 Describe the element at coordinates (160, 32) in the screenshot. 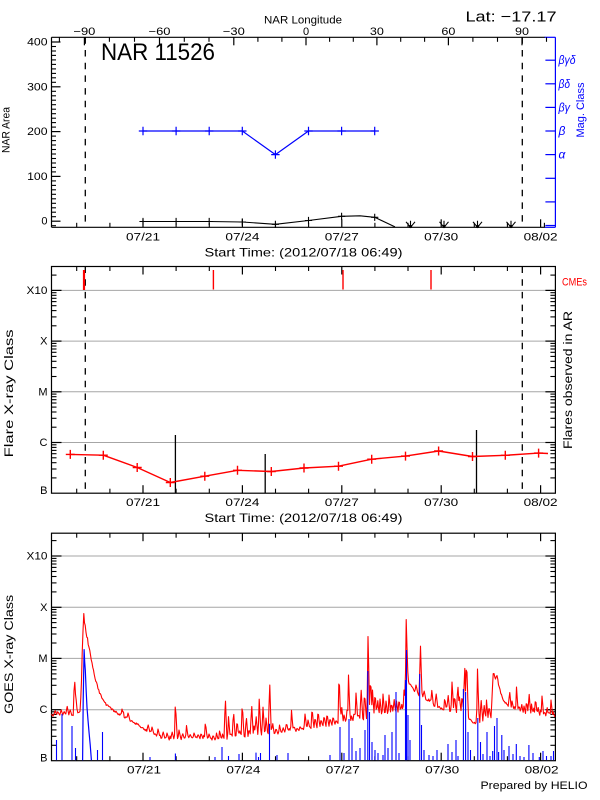

I see `svg-text: −60` at that location.